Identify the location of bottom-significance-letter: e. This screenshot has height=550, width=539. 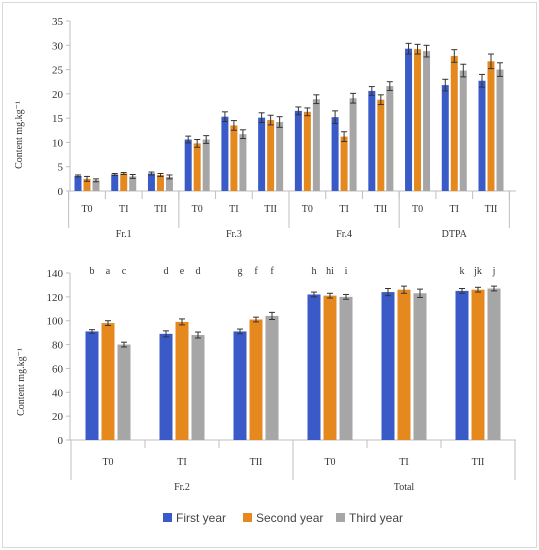
(182, 271).